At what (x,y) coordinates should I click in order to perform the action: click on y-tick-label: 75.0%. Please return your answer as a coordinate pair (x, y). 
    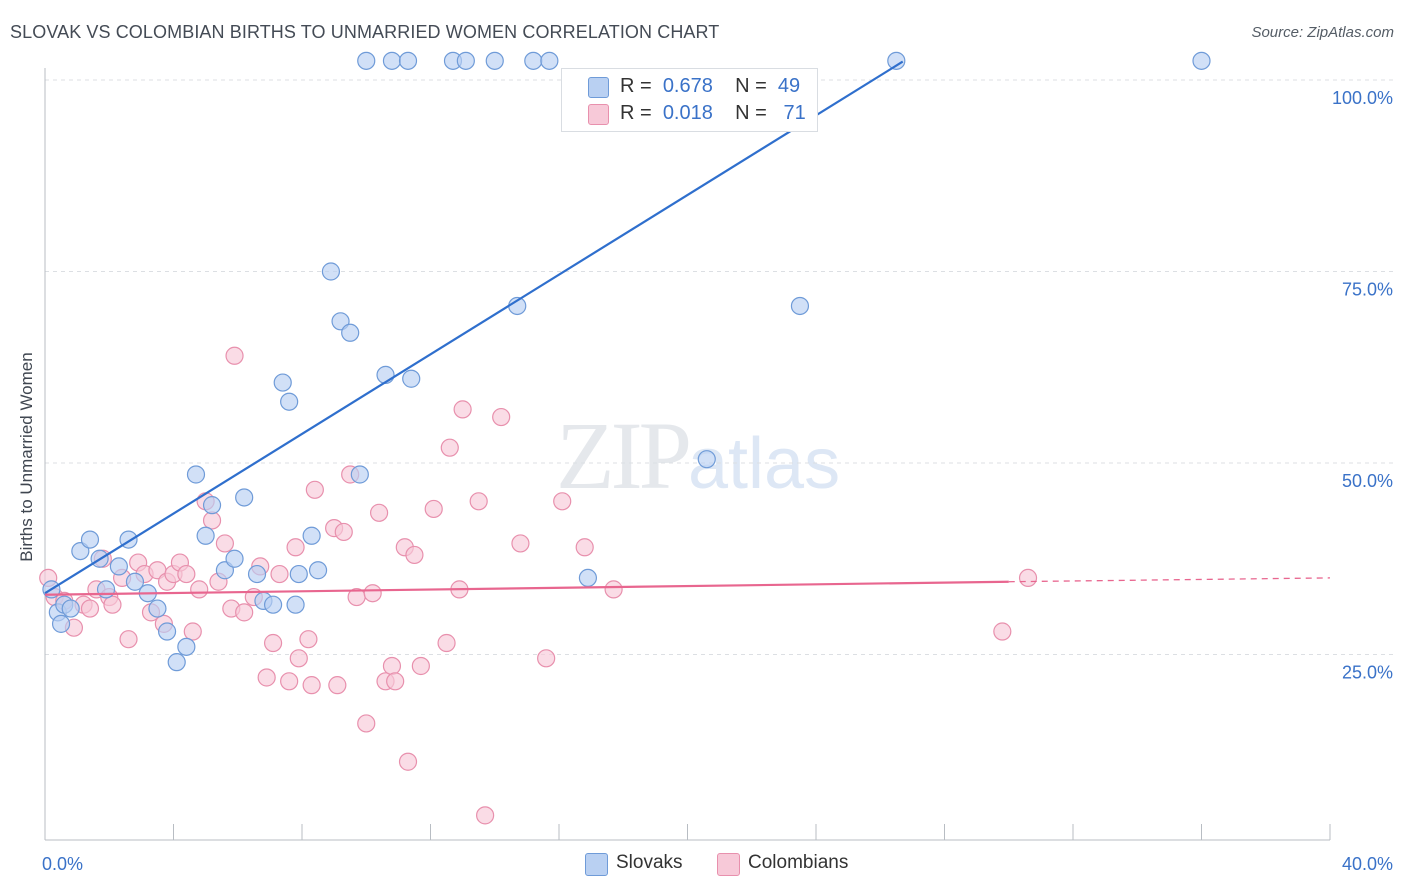
    Looking at the image, I should click on (1367, 290).